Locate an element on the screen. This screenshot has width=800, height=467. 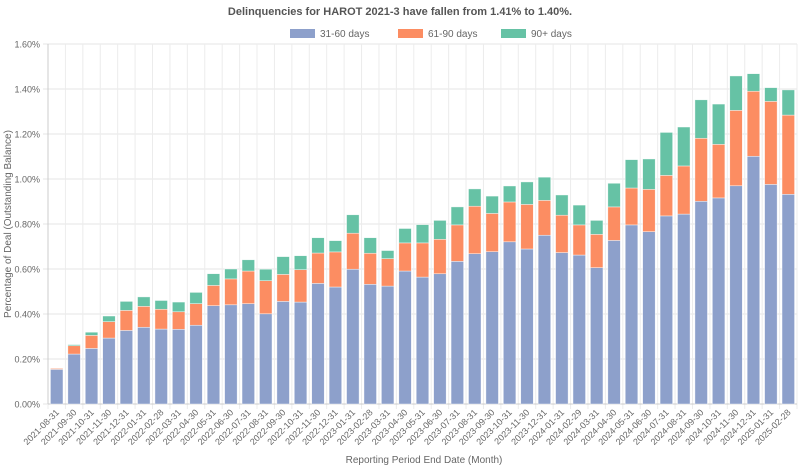
y-tick-label: 0.20% is located at coordinates (27, 360).